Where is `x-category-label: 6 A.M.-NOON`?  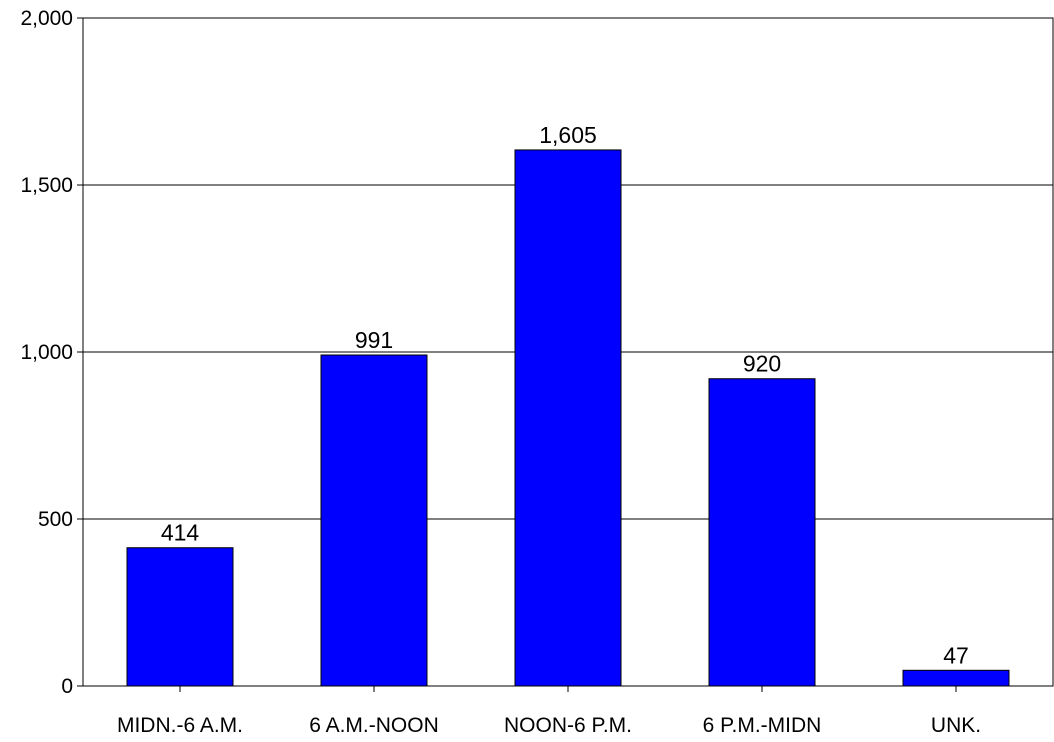 x-category-label: 6 A.M.-NOON is located at coordinates (374, 725).